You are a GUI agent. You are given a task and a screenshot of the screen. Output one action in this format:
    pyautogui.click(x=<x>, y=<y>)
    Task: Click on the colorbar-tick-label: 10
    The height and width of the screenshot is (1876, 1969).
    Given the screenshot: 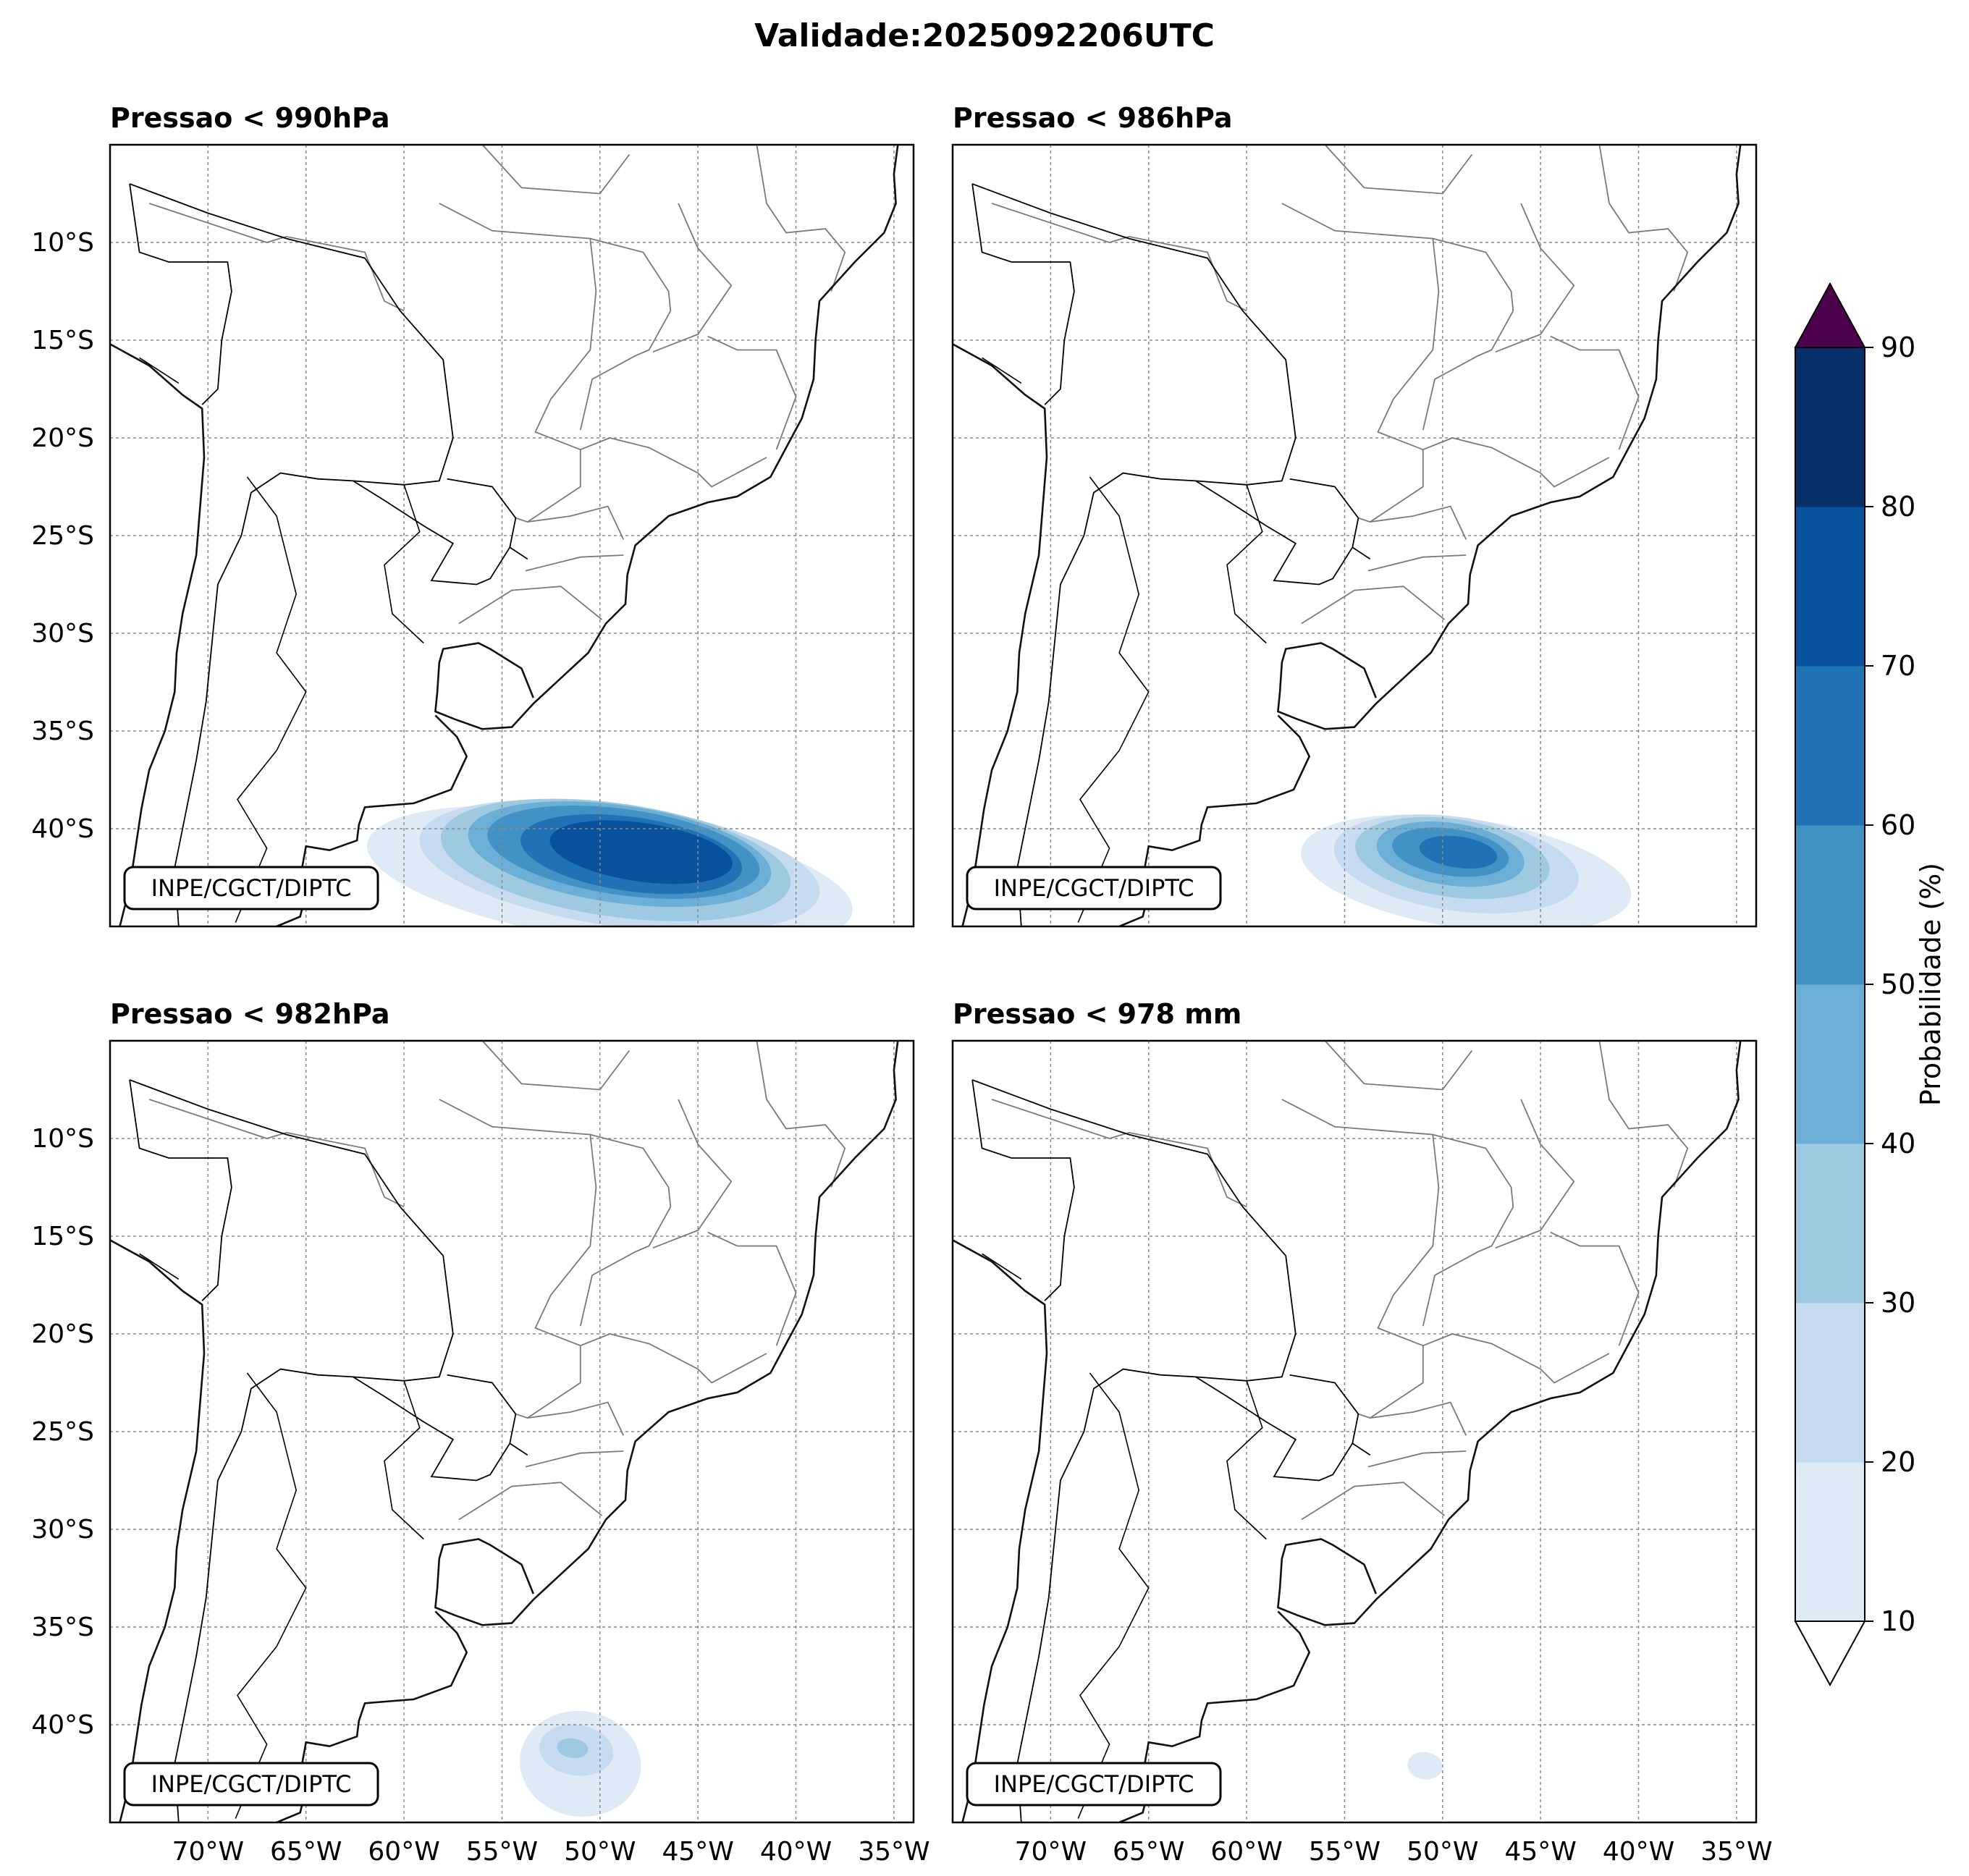 What is the action you would take?
    pyautogui.click(x=1898, y=1621)
    